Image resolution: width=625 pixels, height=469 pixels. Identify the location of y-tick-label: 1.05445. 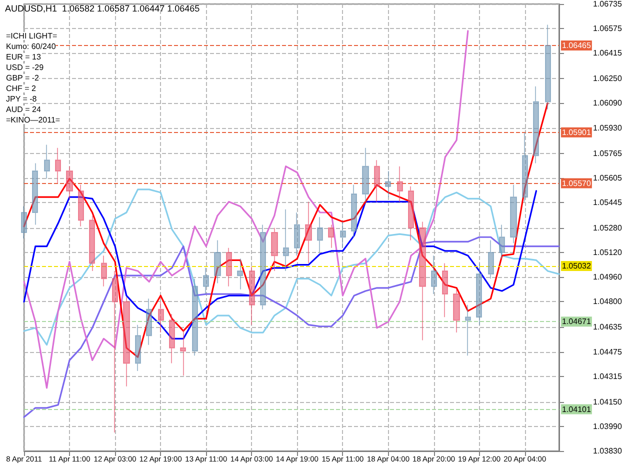
(607, 202).